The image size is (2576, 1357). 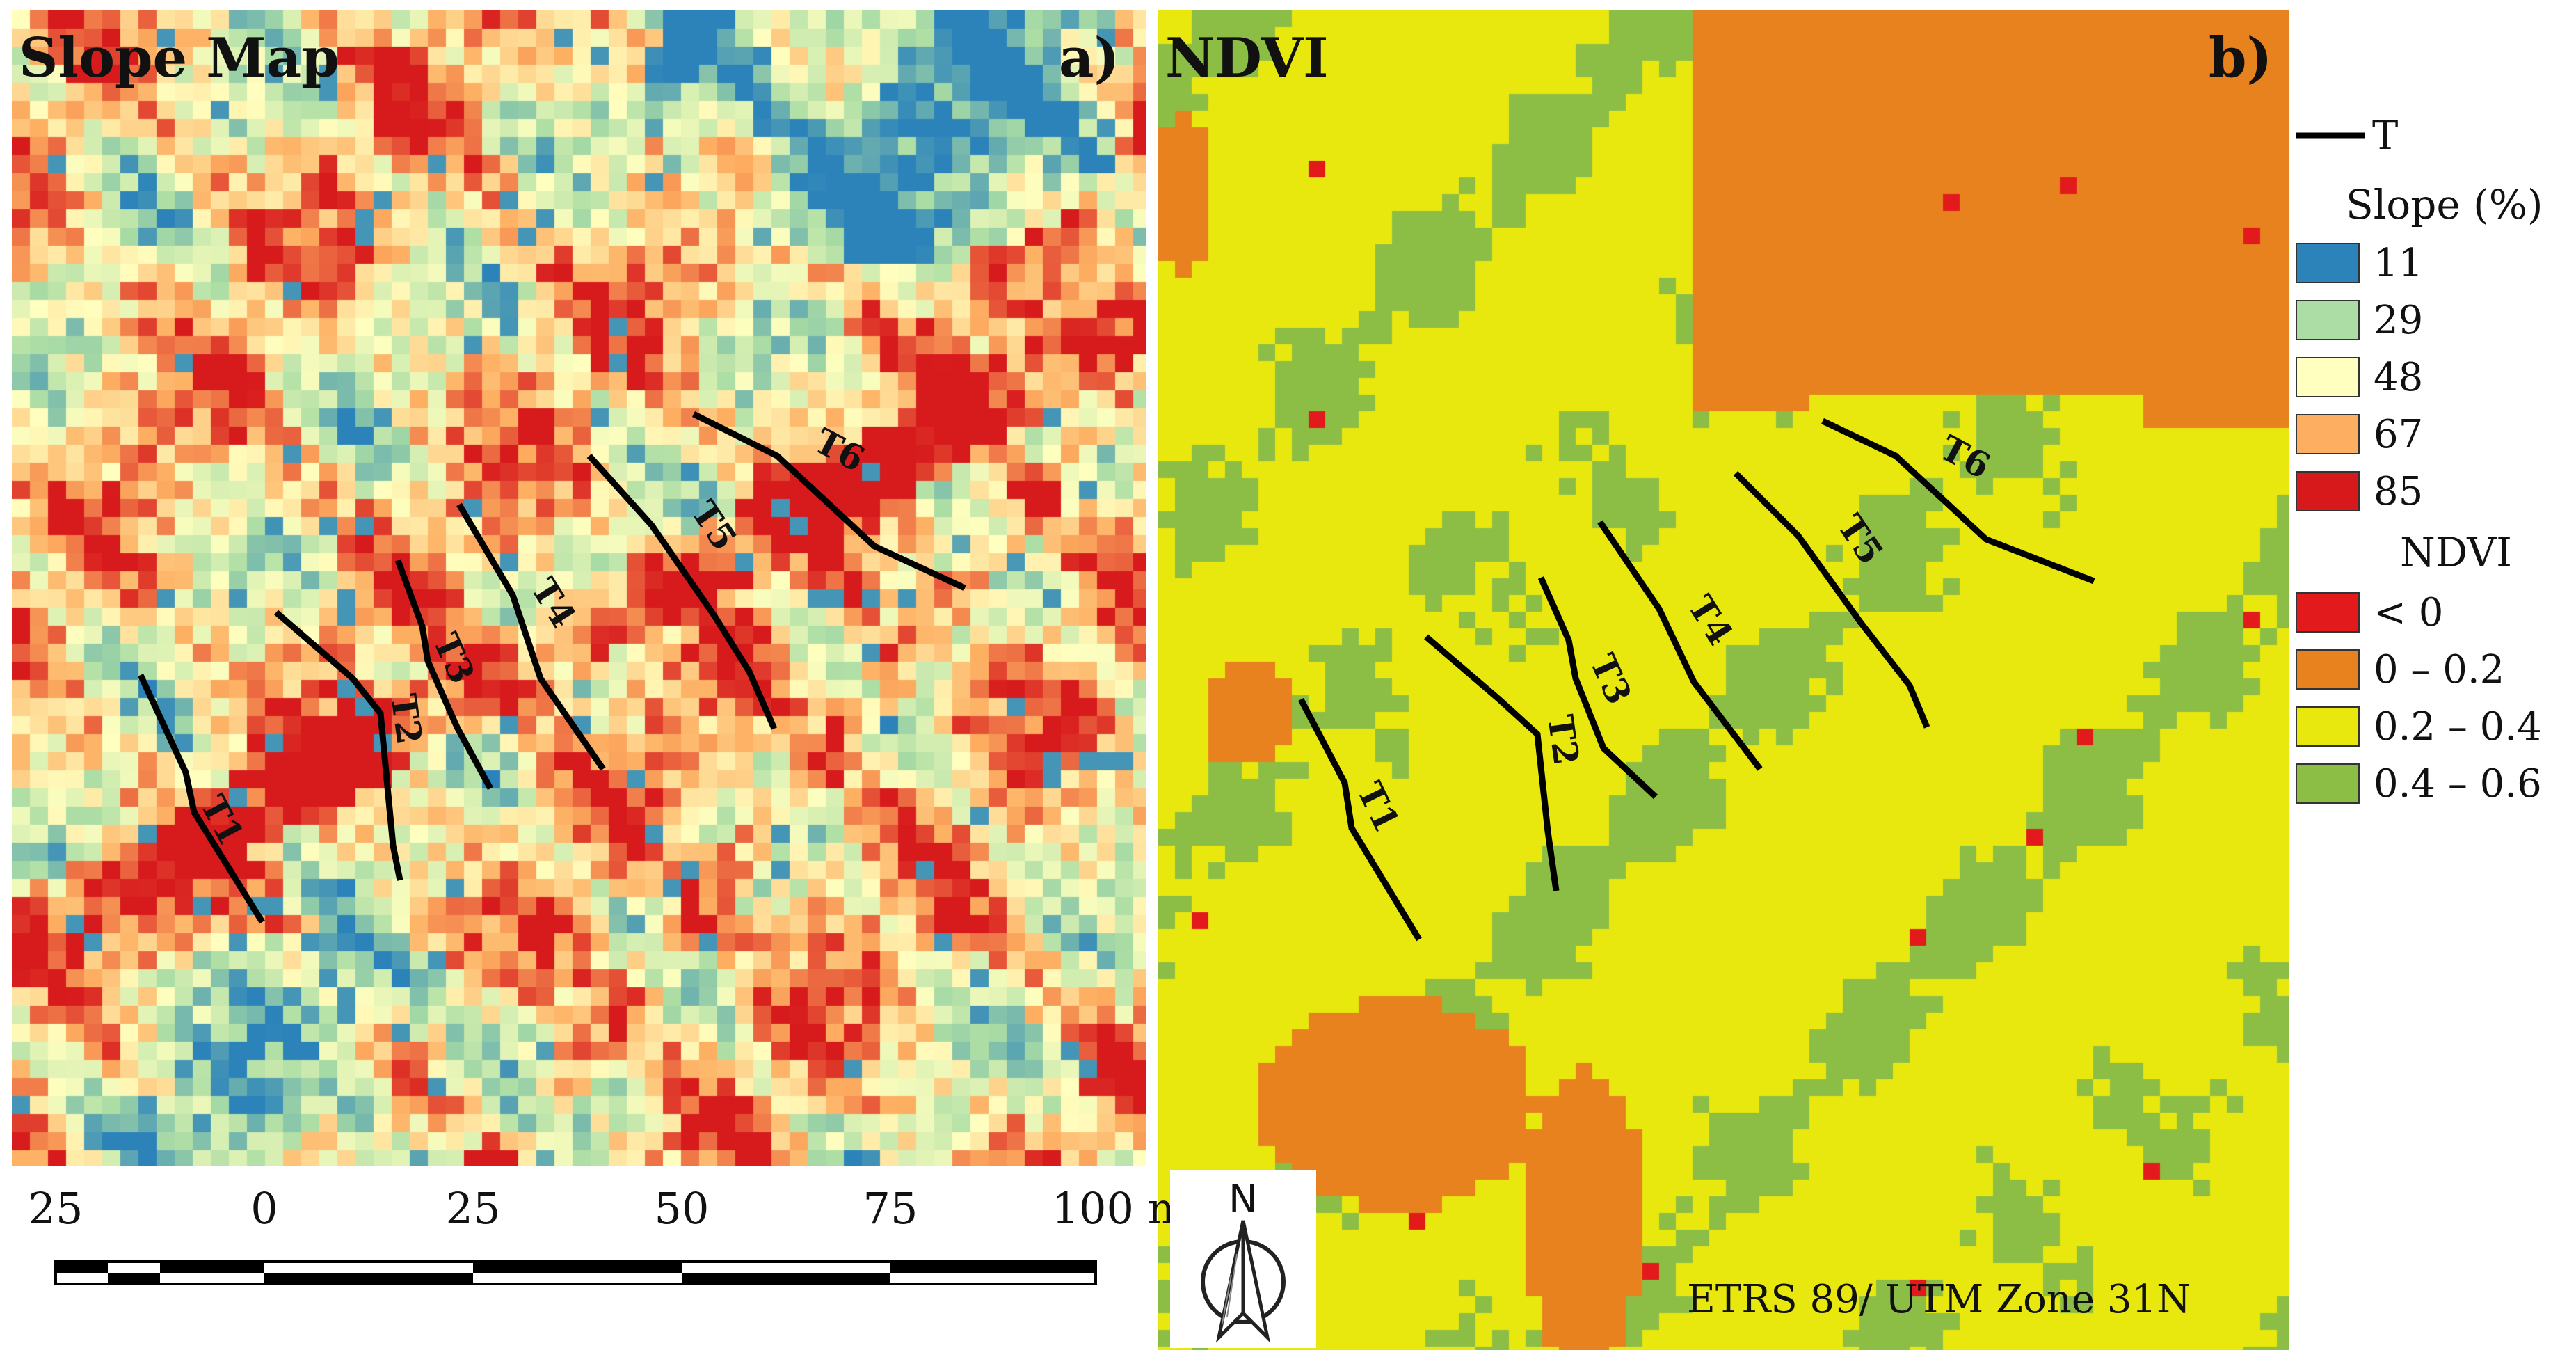 I want to click on panel-b-title: NDVI, so click(x=1247, y=58).